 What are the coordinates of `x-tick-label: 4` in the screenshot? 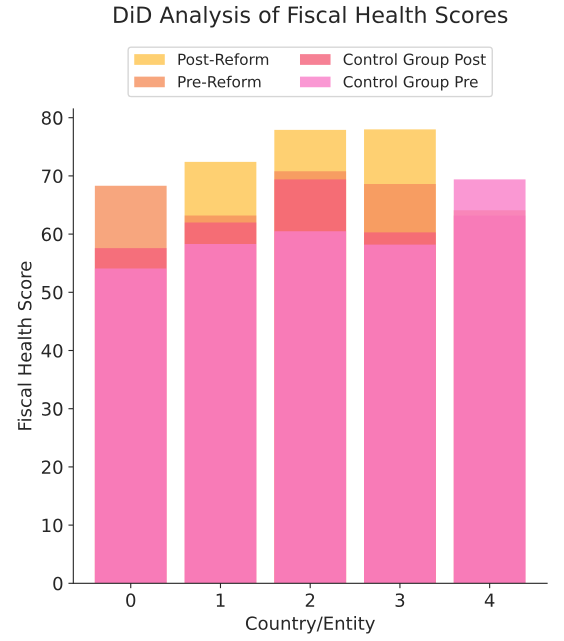 It's located at (489, 600).